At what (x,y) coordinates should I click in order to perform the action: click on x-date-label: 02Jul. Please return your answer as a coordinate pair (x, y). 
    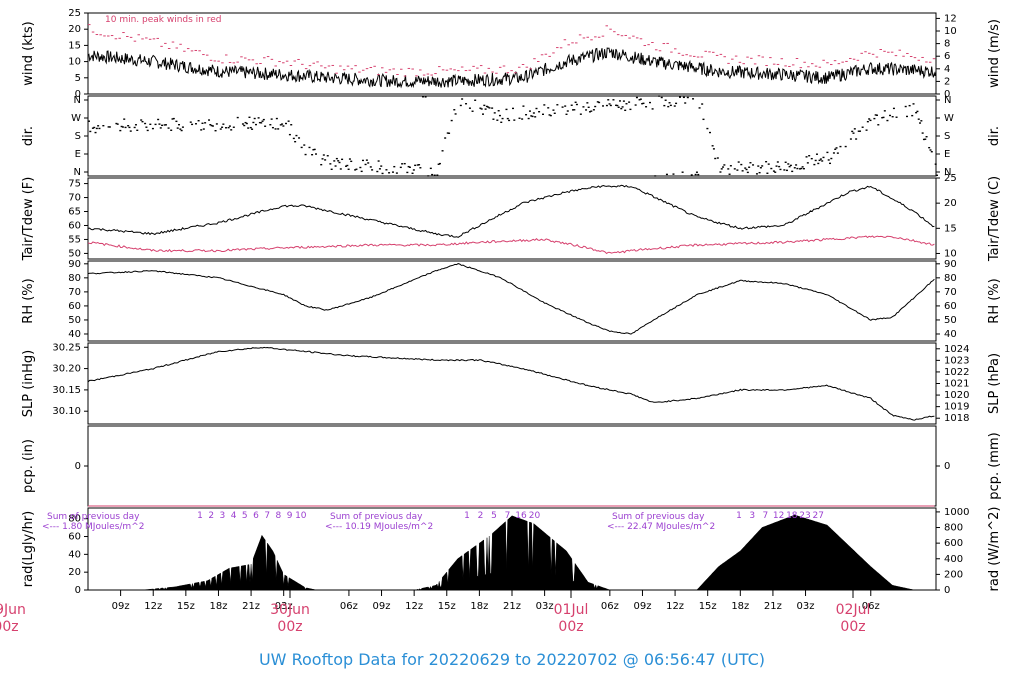
    Looking at the image, I should click on (853, 610).